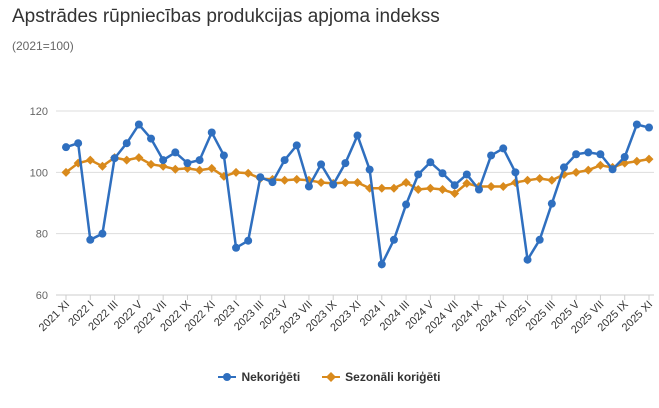  I want to click on y-tick-label: 120, so click(39, 112).